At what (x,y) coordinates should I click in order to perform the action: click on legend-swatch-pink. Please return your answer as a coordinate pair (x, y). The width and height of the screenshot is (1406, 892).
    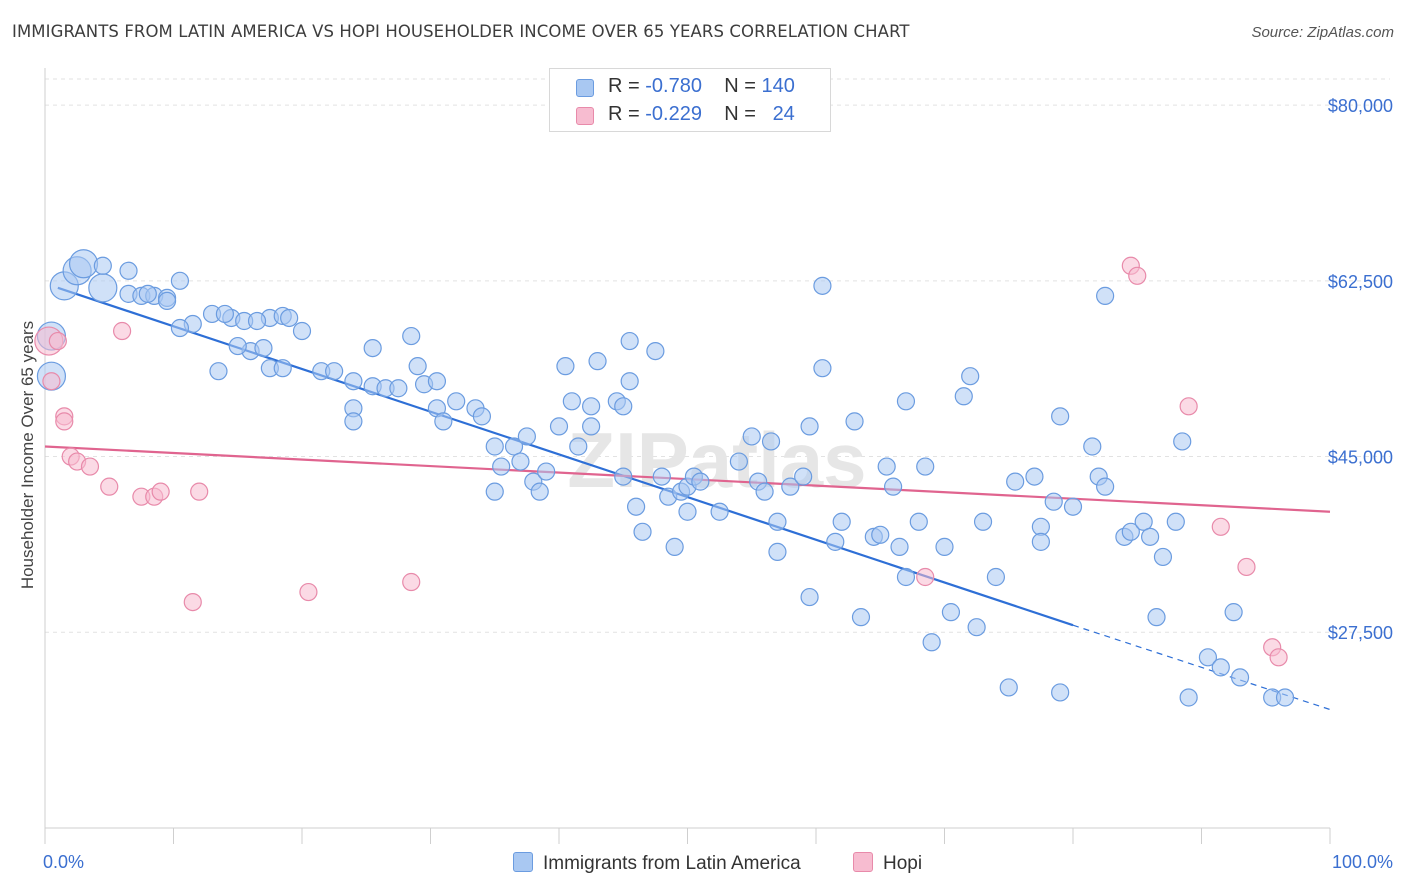
    Looking at the image, I should click on (585, 116).